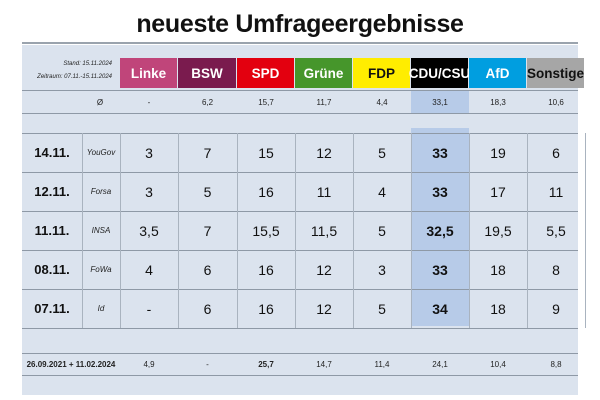 The width and height of the screenshot is (600, 400). Describe the element at coordinates (265, 73) in the screenshot. I see `party-header-2: SPD` at that location.